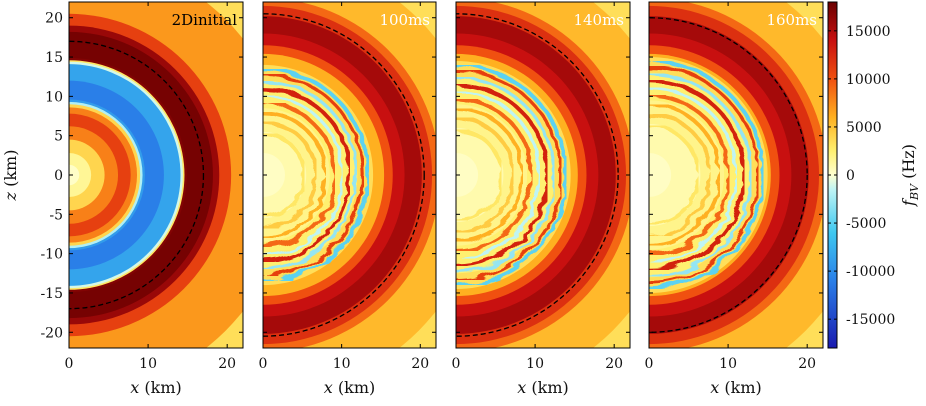  I want to click on panel-label-2dinitial: 2Dinitial, so click(205, 20).